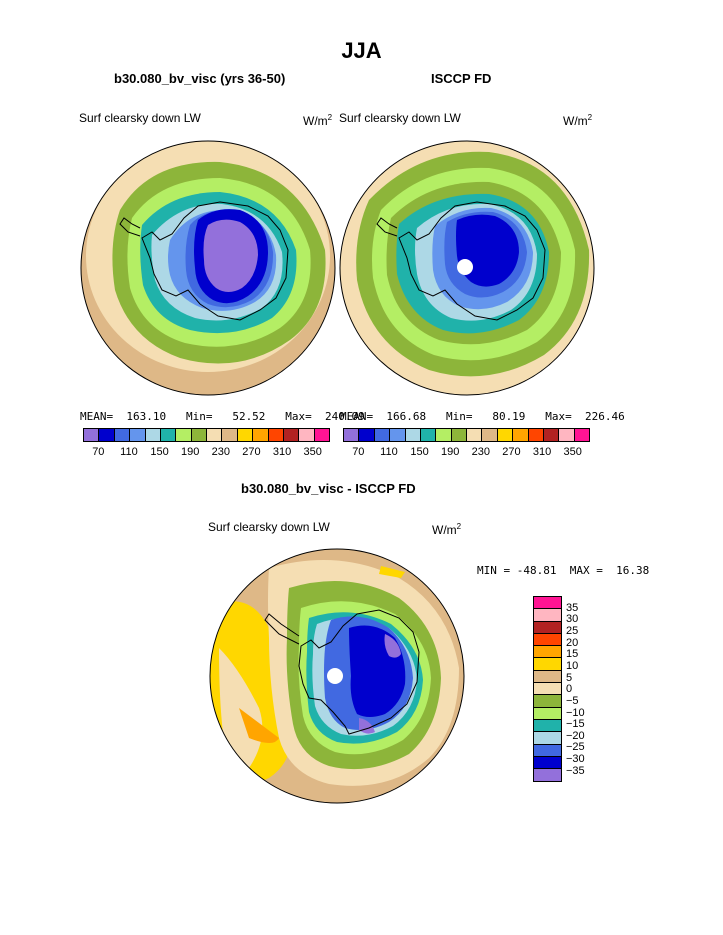 This screenshot has height=935, width=723. I want to click on panel2-missing-pole, so click(465, 267).